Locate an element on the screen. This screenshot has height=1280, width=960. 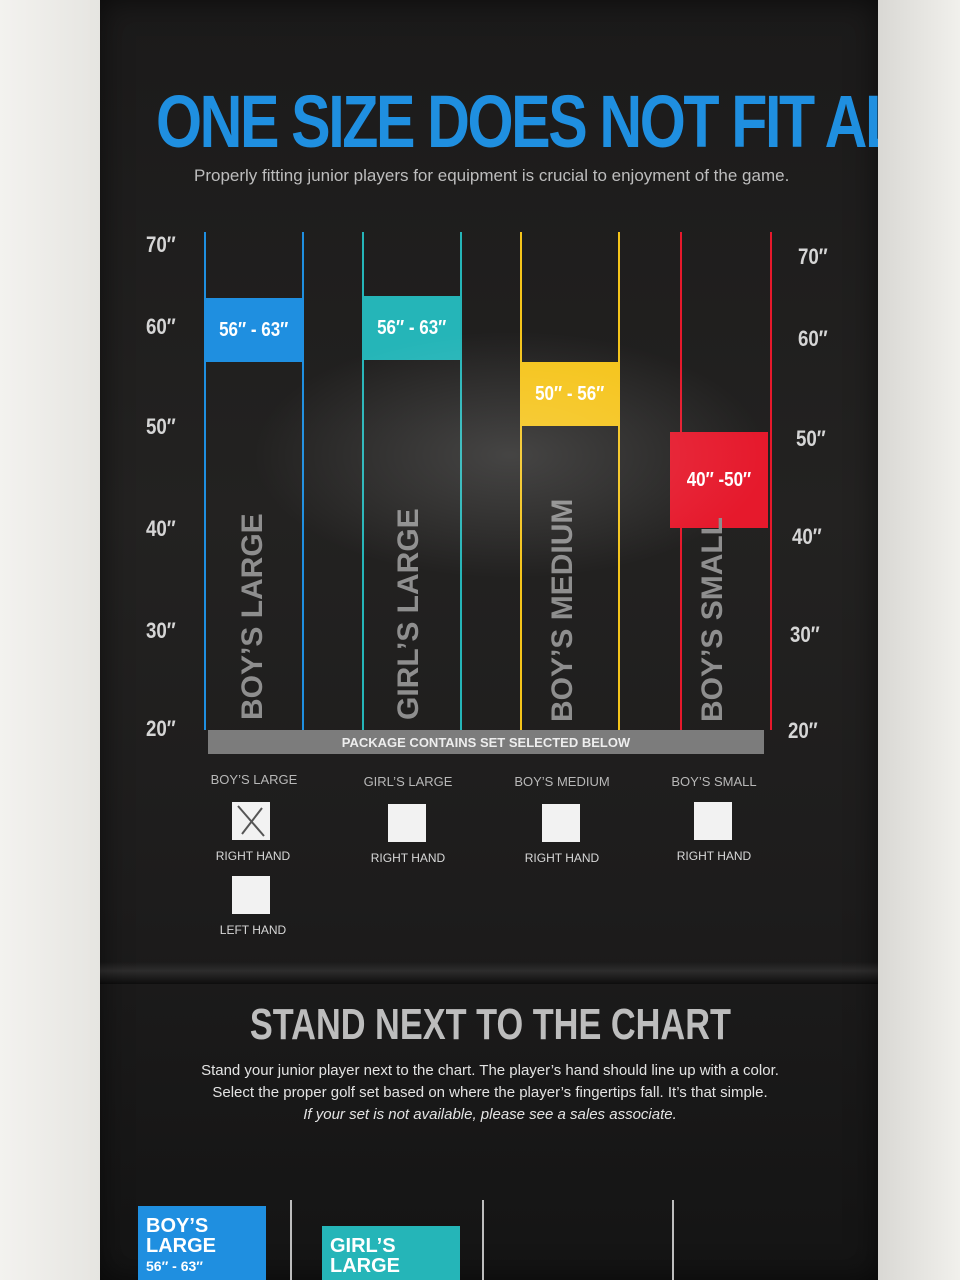
package-bar: PACKAGE CONTAINS SET SELECTED BELOW is located at coordinates (486, 742).